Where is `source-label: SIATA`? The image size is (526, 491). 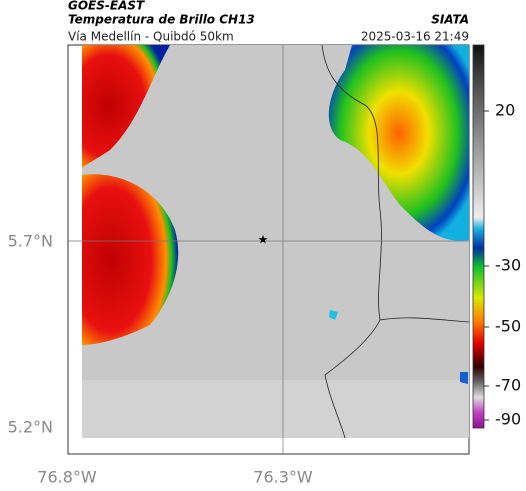
source-label: SIATA is located at coordinates (450, 20).